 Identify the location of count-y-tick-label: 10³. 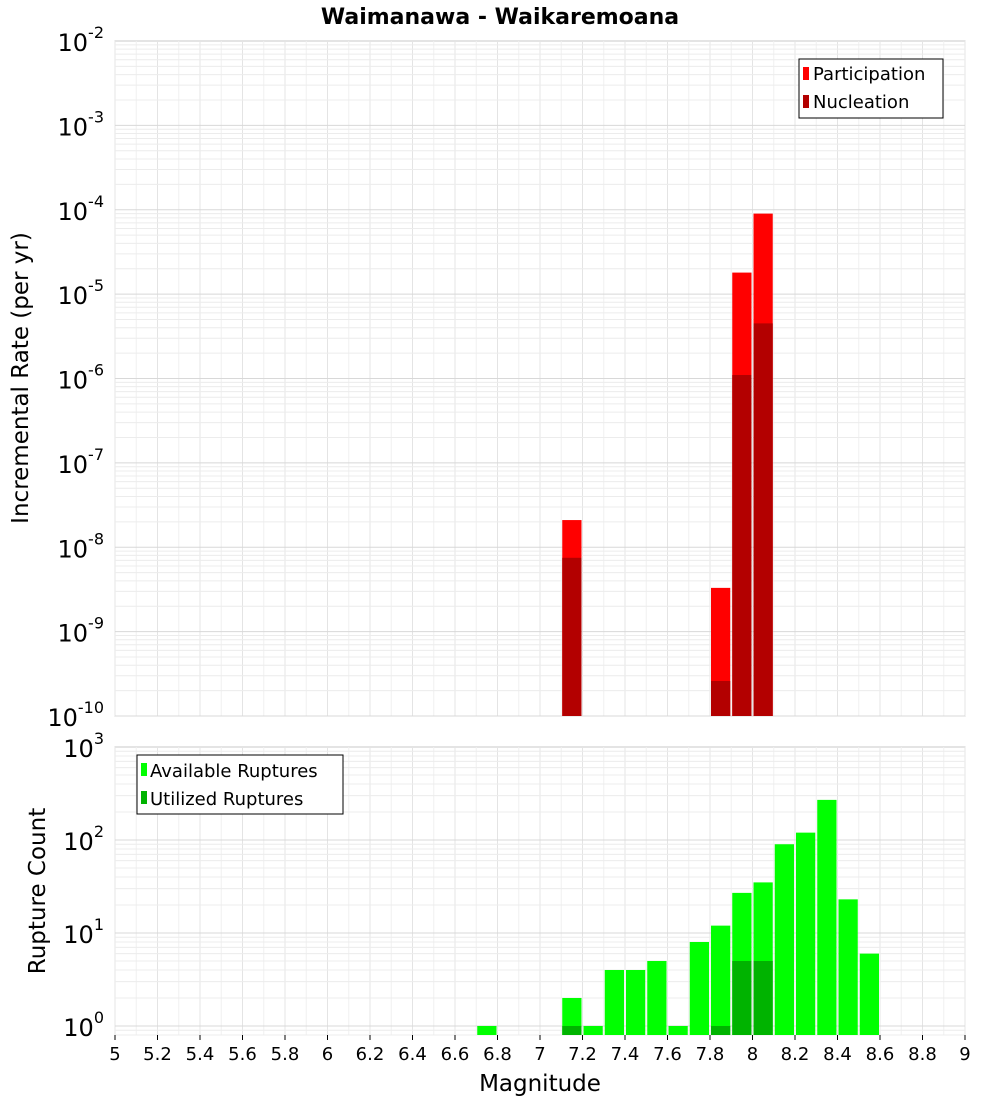
(83, 746).